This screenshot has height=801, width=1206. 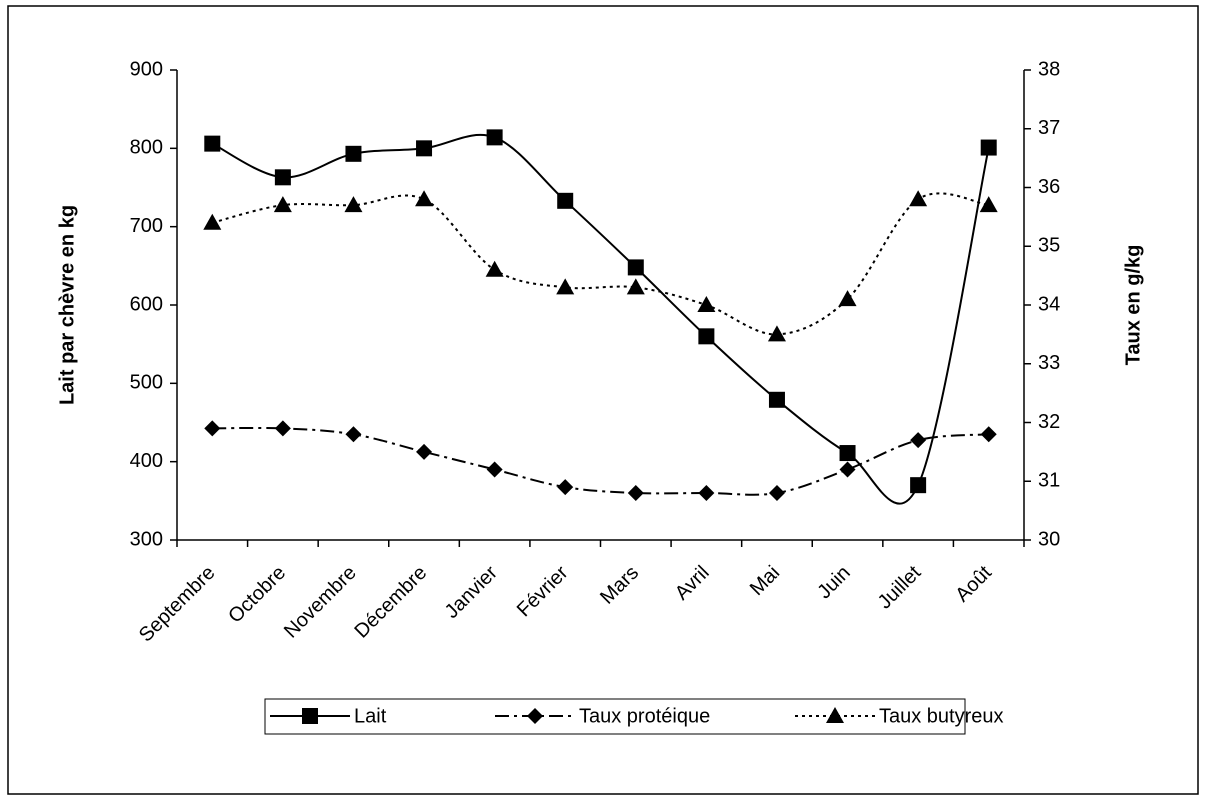 I want to click on legend-label: Lait, so click(x=370, y=716).